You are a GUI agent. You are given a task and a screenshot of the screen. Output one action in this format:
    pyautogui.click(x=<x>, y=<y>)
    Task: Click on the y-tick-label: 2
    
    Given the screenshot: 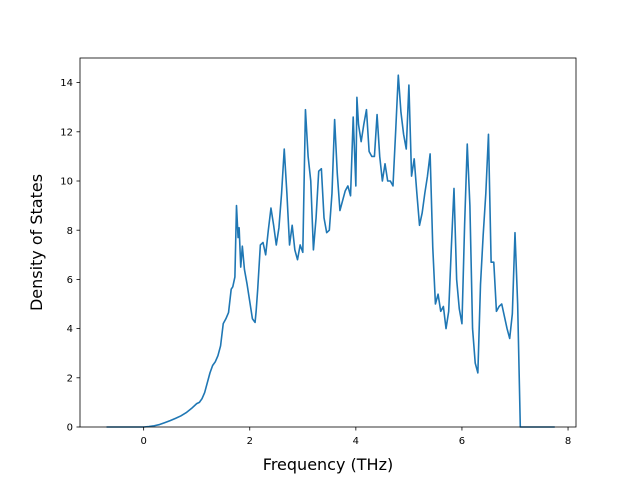 What is the action you would take?
    pyautogui.click(x=70, y=378)
    